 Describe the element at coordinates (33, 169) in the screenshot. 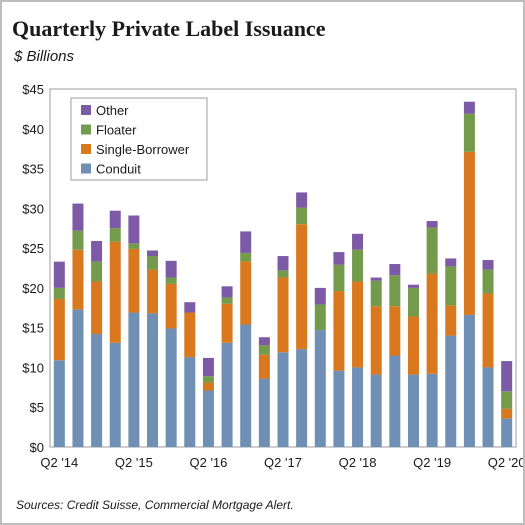

I see `y-tick-label: $35` at that location.